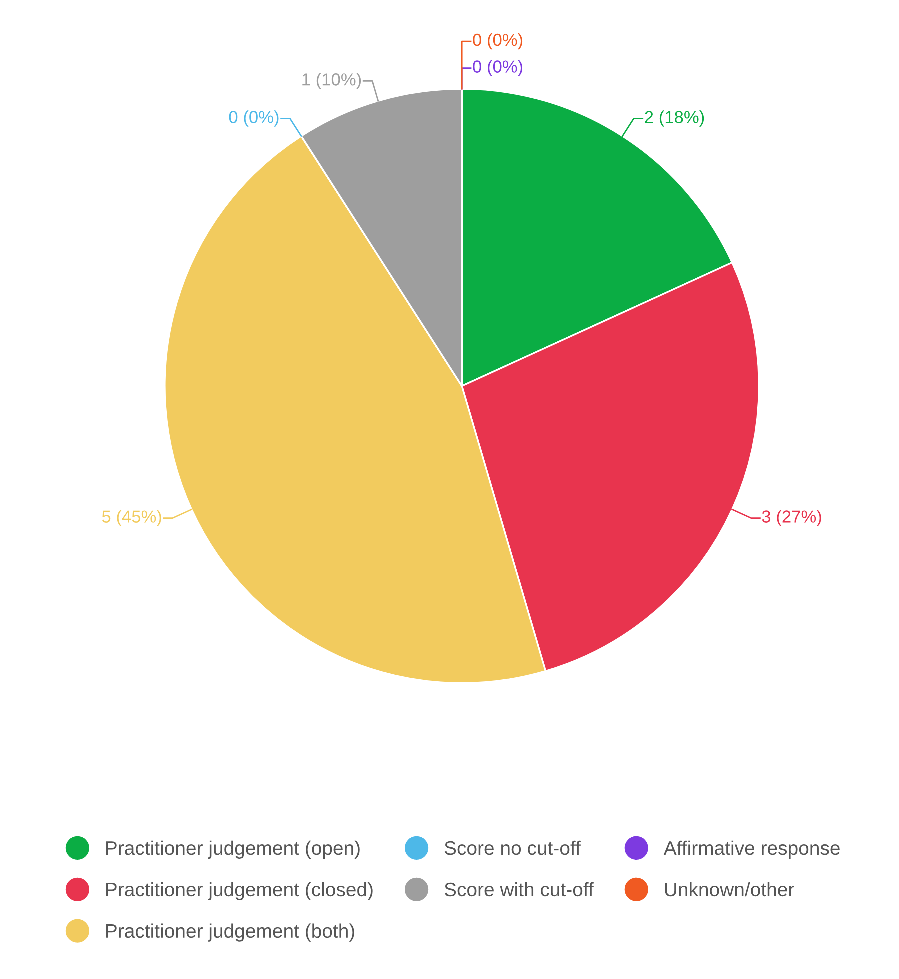 The image size is (899, 979). Describe the element at coordinates (752, 849) in the screenshot. I see `legend-label: Affirmative response` at that location.